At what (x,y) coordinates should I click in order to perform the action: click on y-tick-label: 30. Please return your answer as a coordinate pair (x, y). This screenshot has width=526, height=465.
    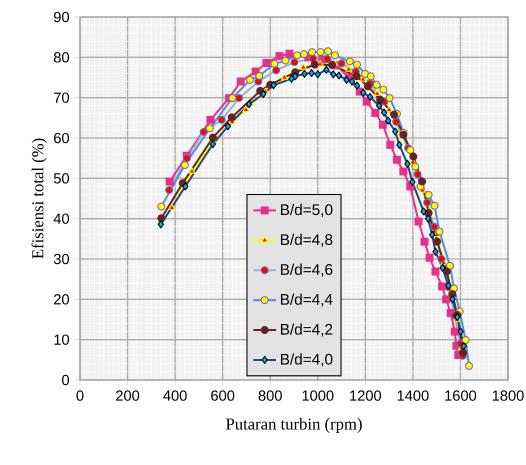
    Looking at the image, I should click on (62, 259).